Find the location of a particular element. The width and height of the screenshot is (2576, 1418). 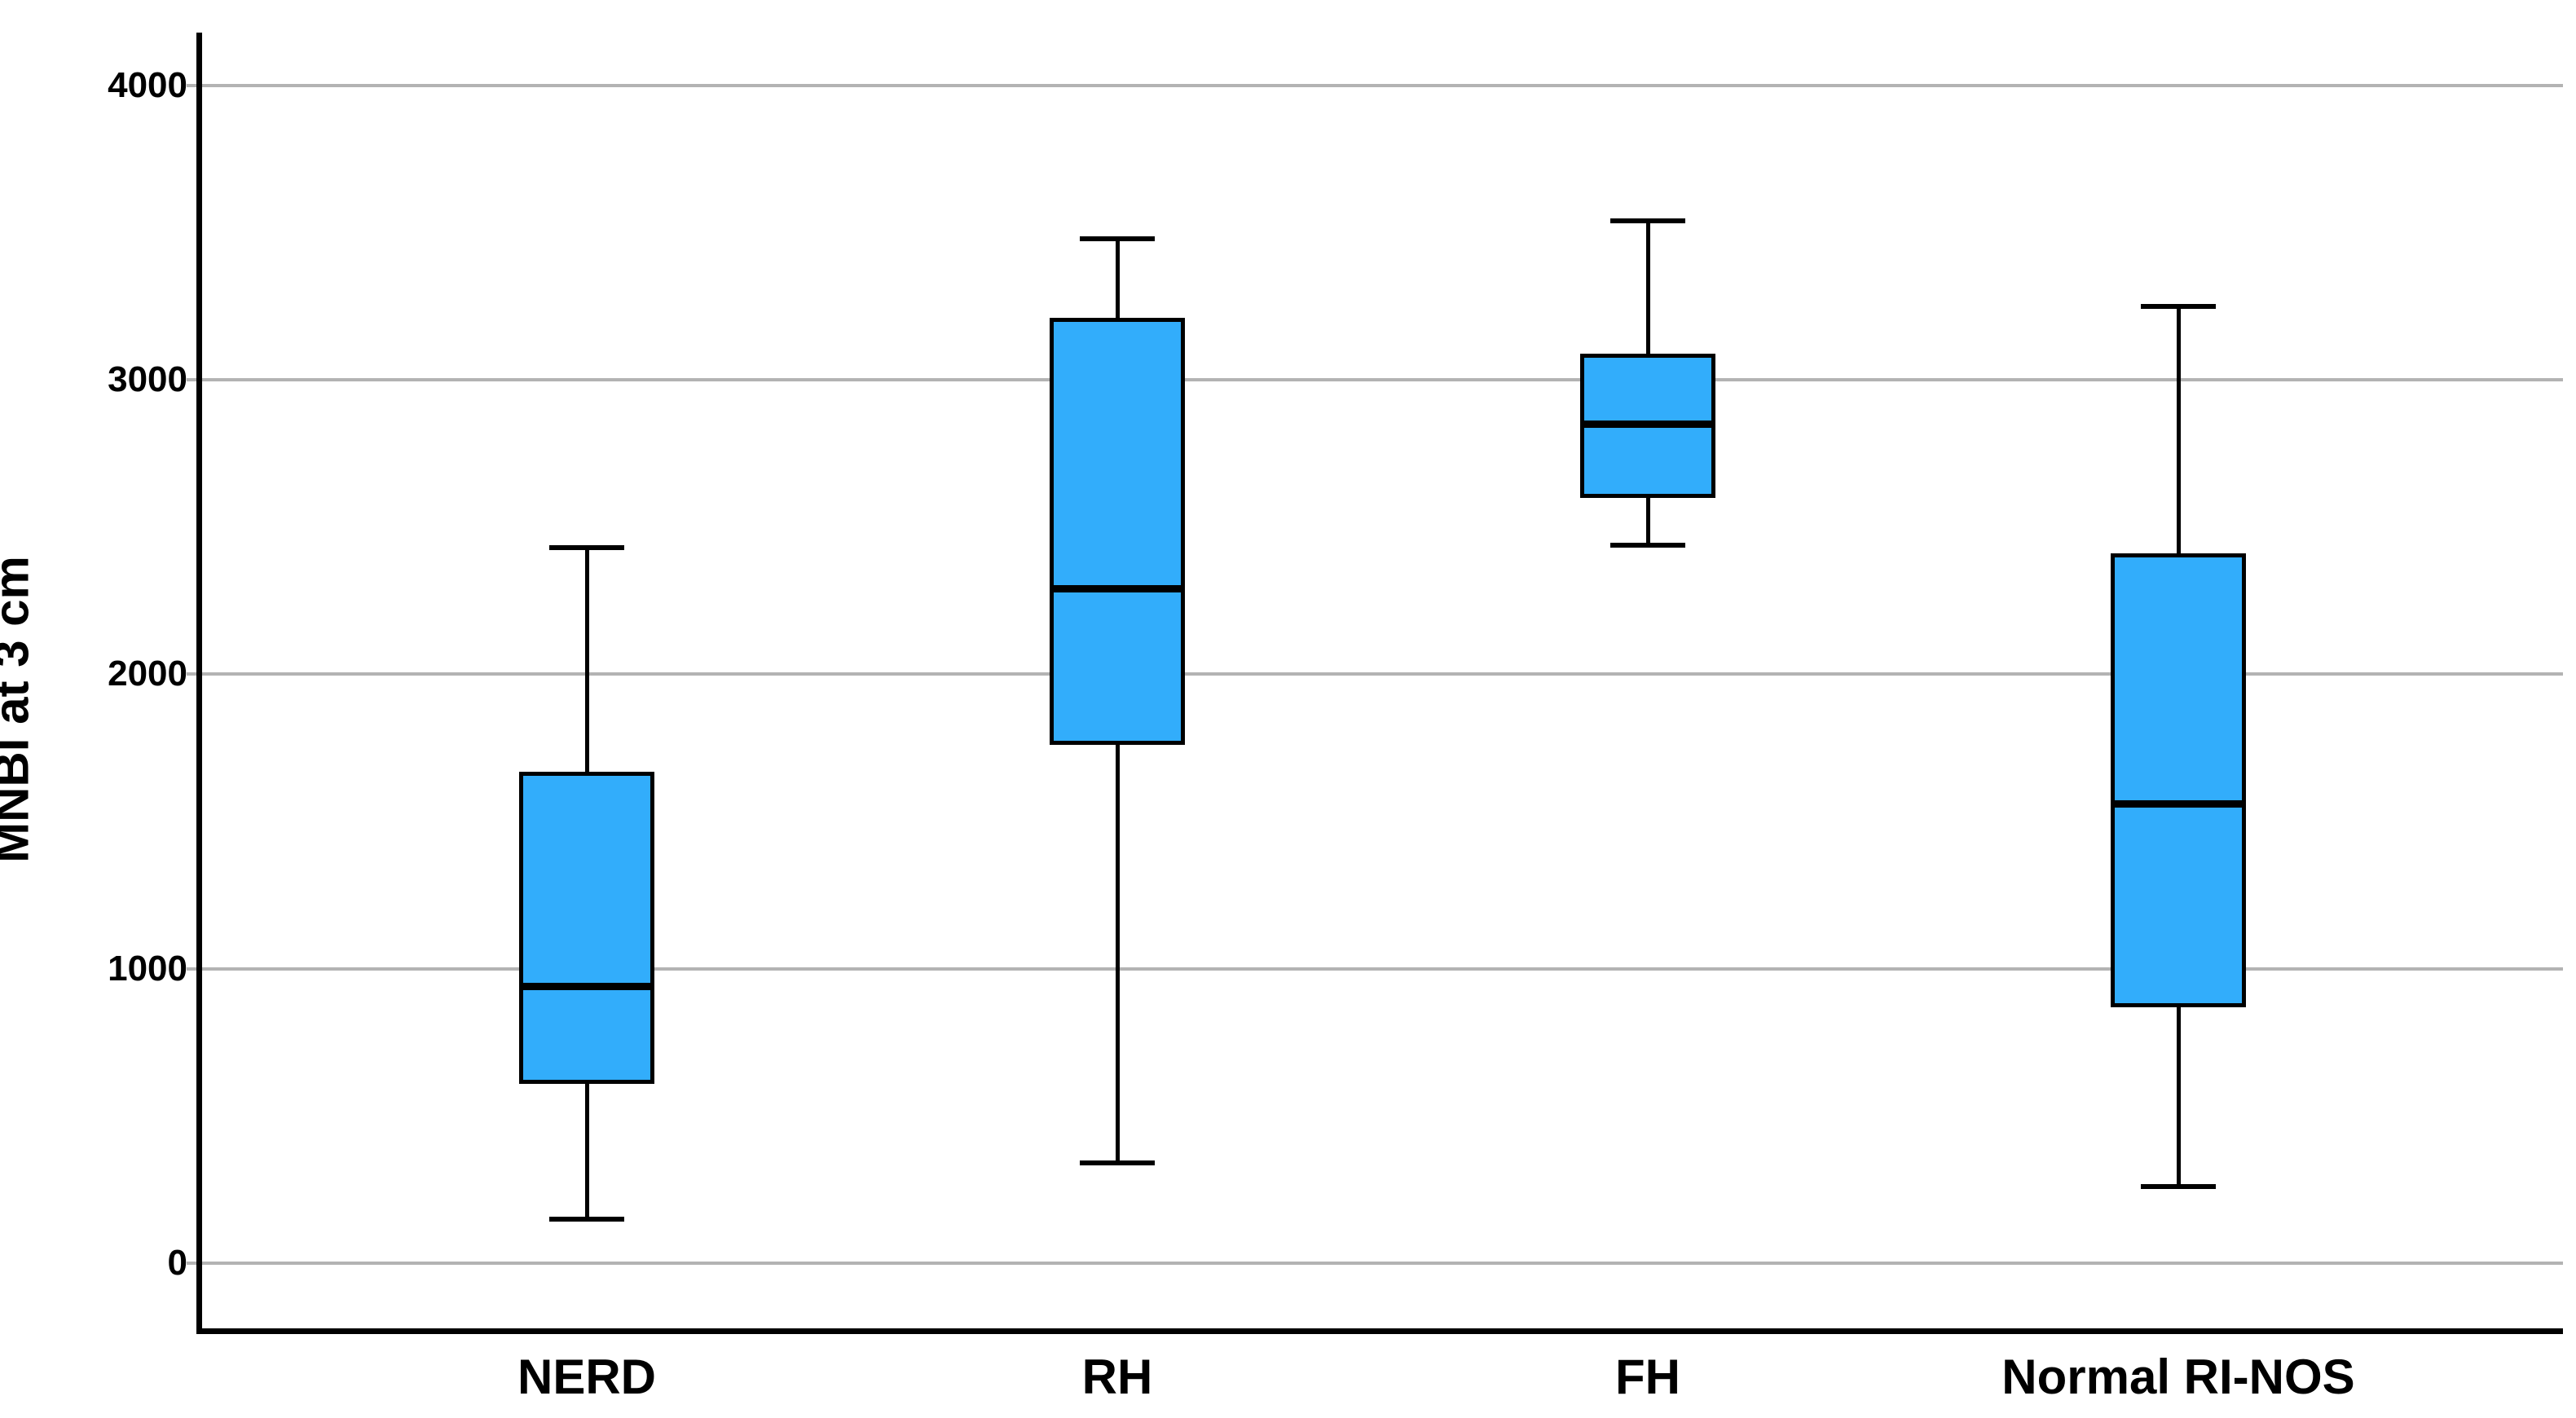

x-category-label-1: NERD is located at coordinates (587, 1377).